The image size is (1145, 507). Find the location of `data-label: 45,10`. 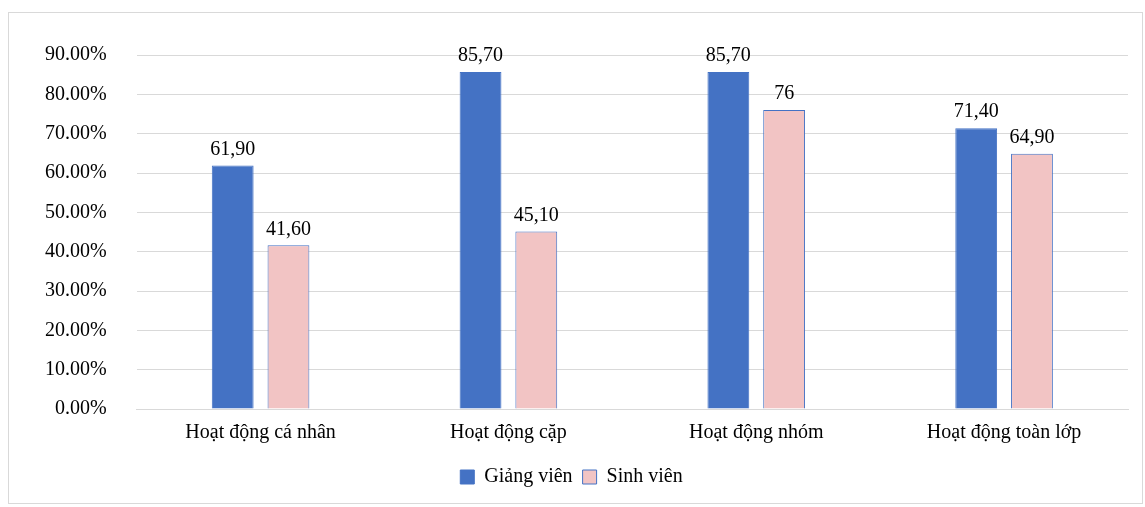

data-label: 45,10 is located at coordinates (536, 213).